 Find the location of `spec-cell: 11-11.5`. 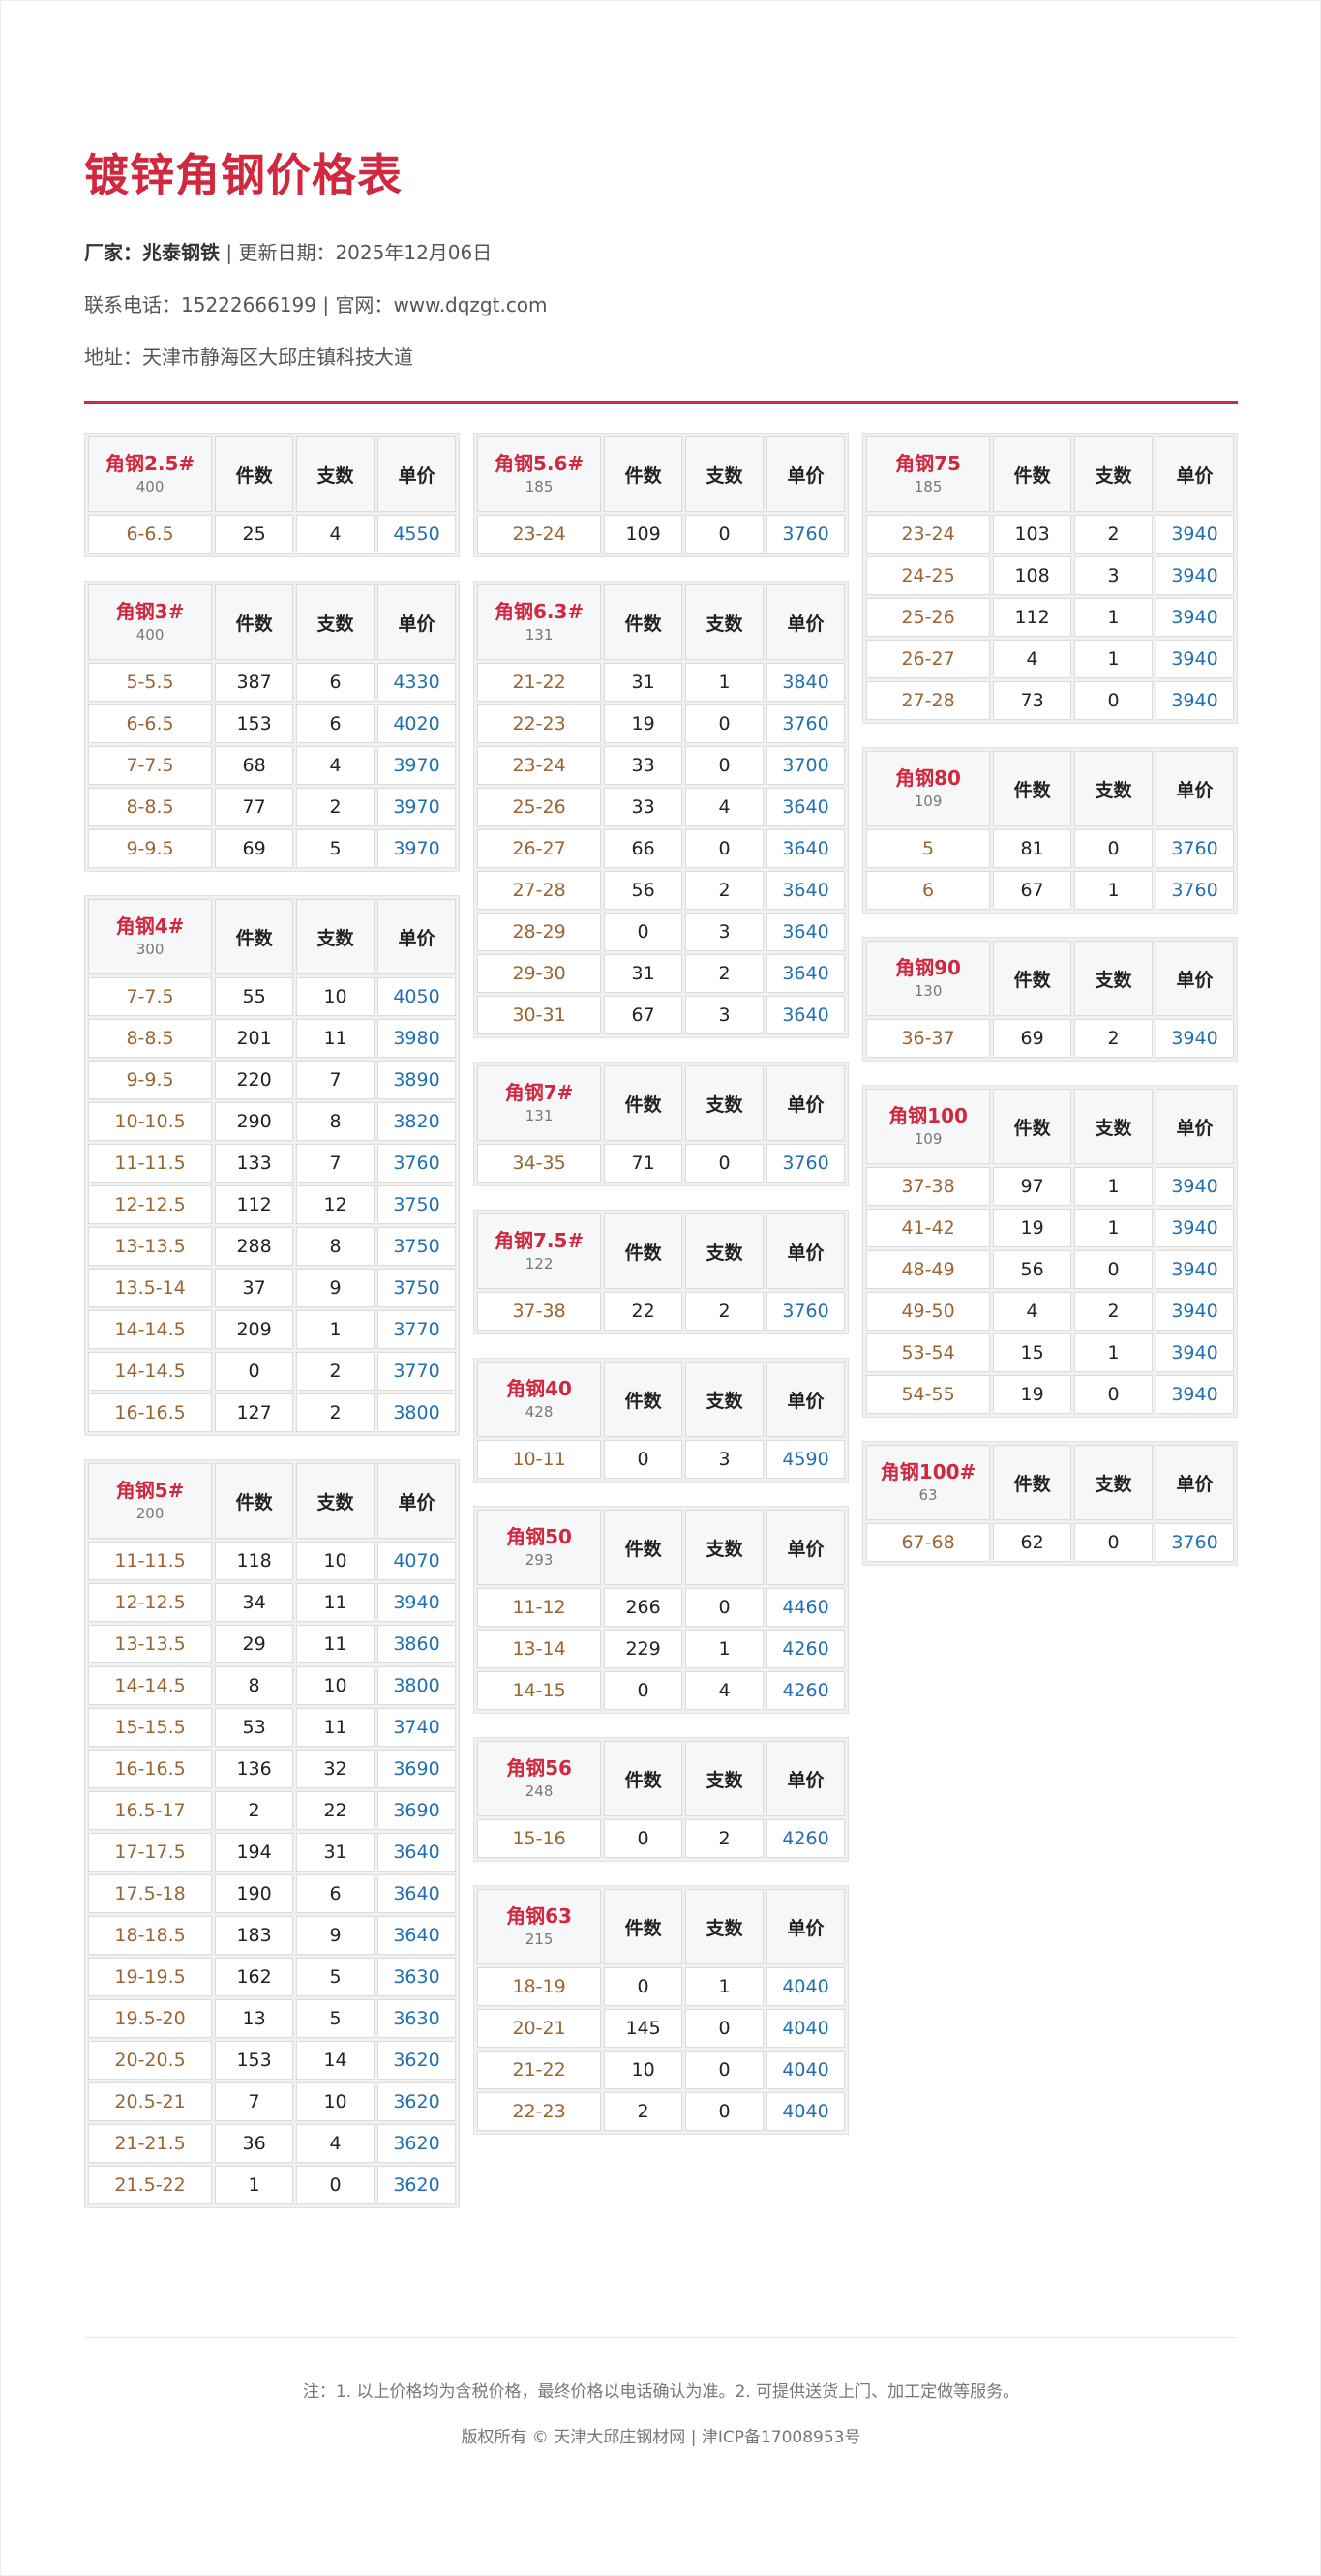

spec-cell: 11-11.5 is located at coordinates (151, 1163).